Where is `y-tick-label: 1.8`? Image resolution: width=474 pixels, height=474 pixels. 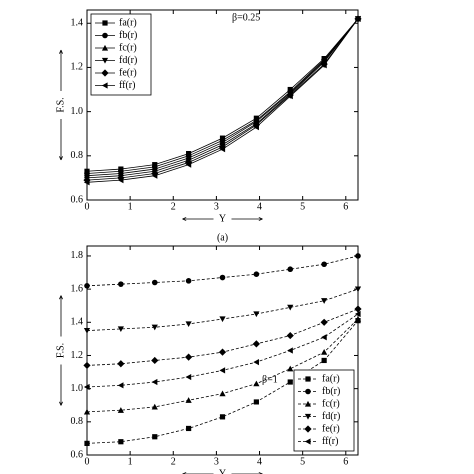
y-tick-label: 1.8 is located at coordinates (77, 255).